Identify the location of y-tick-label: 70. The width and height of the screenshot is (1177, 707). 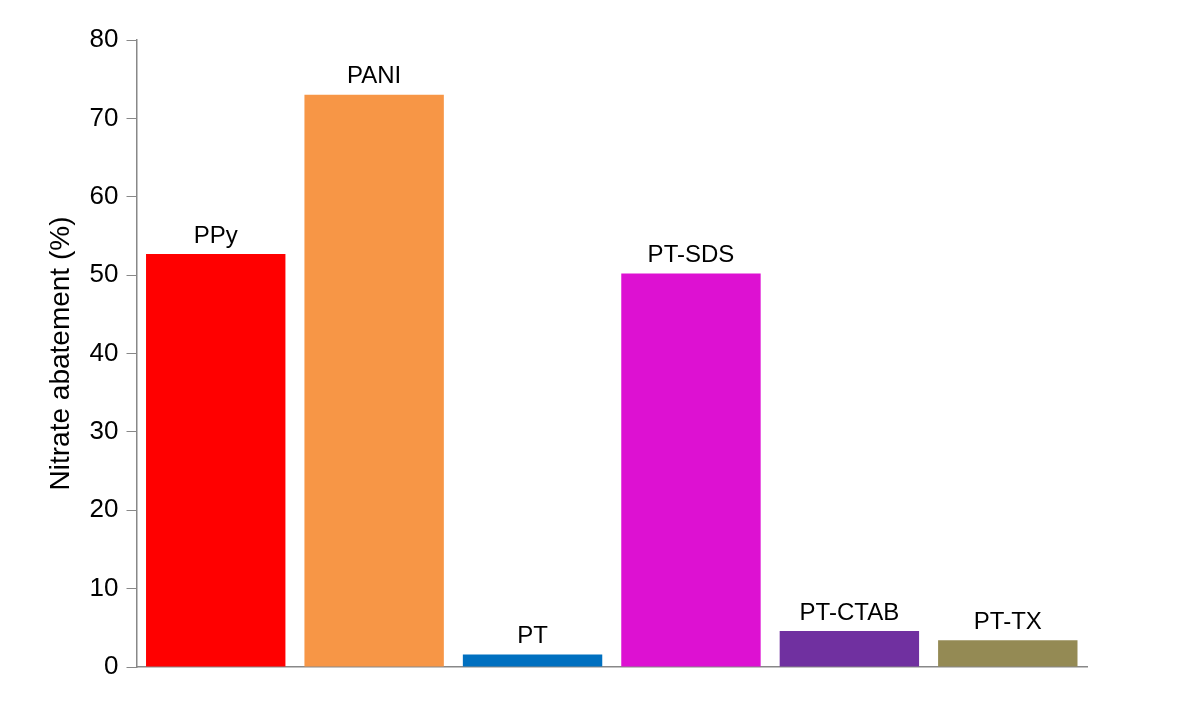
(104, 116).